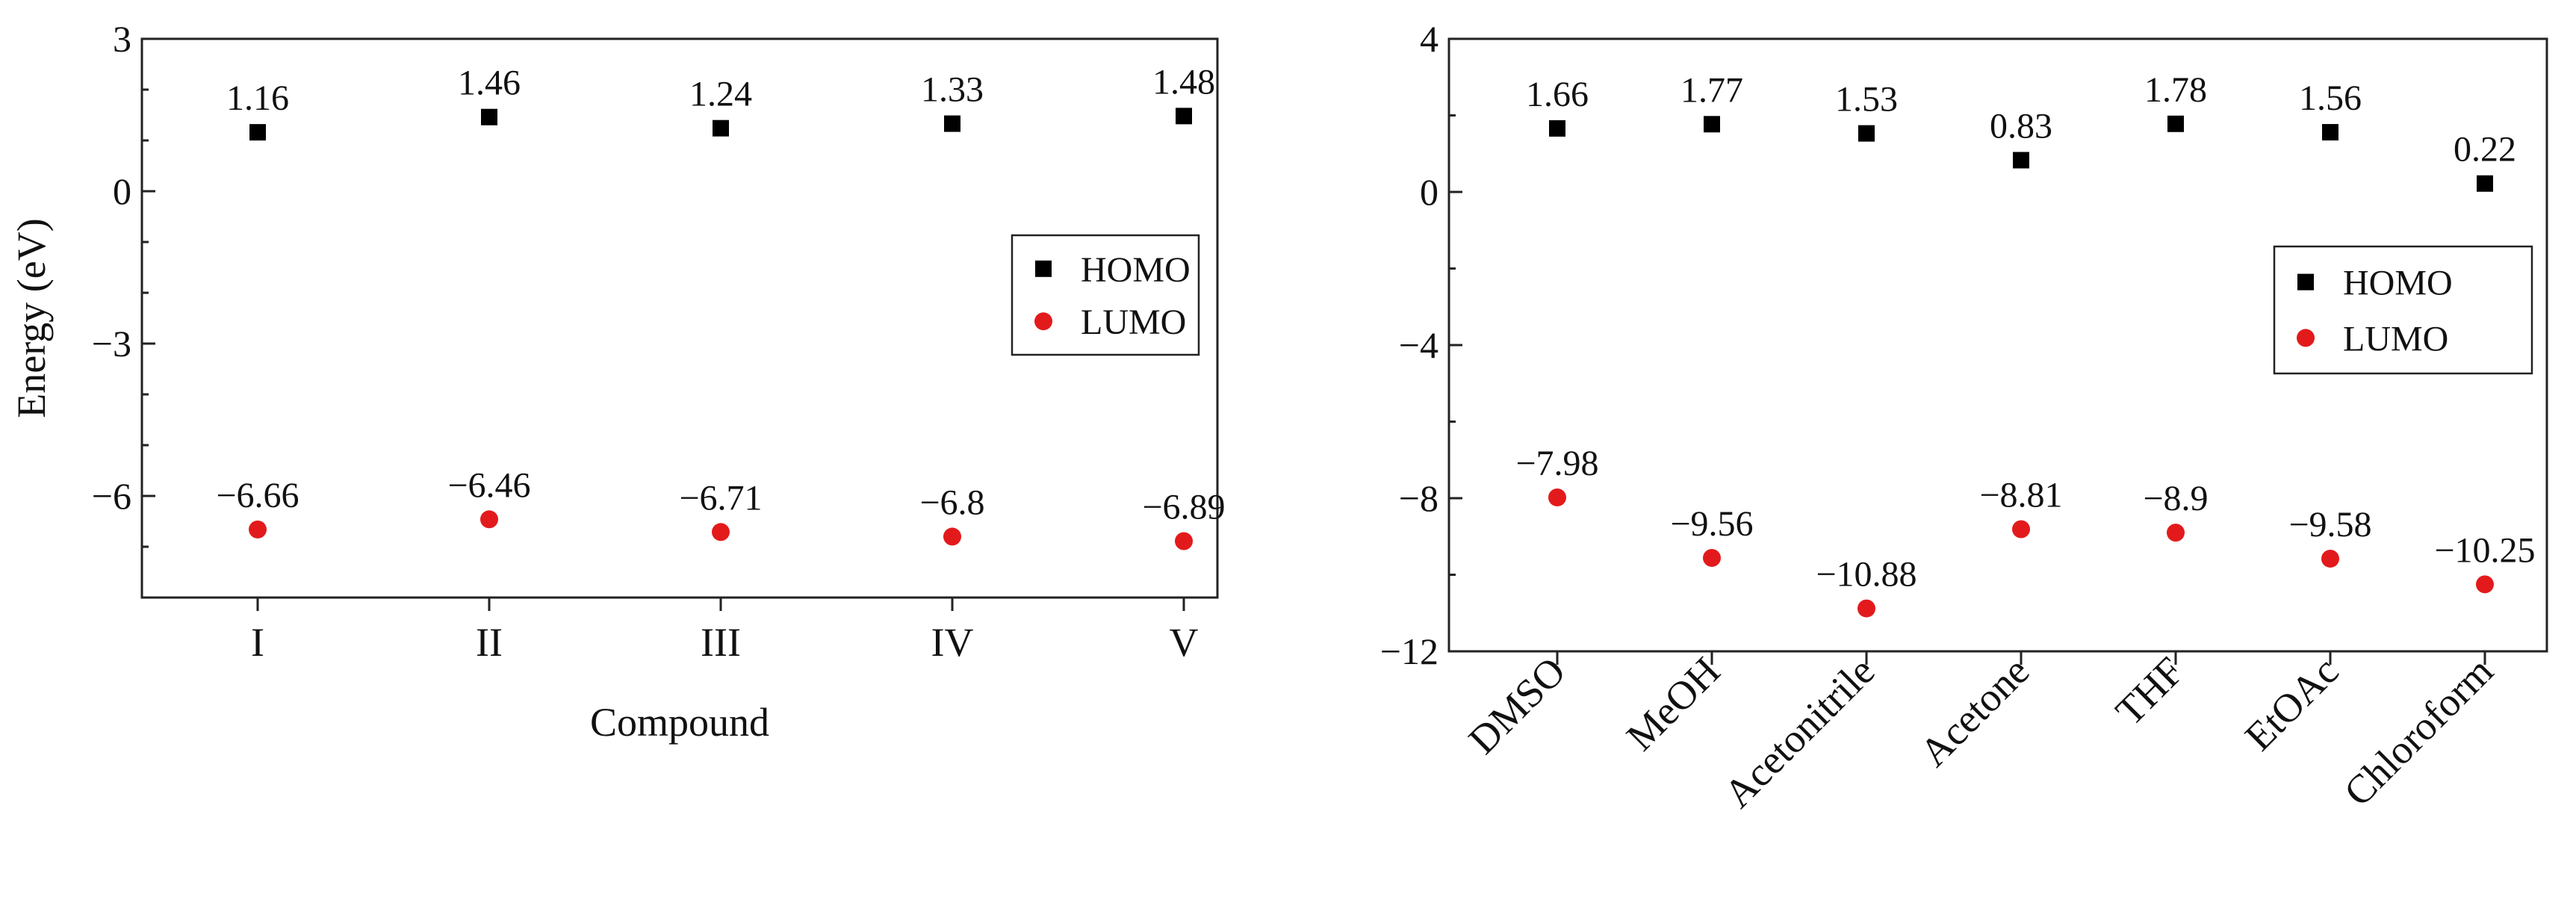  What do you see at coordinates (489, 485) in the screenshot?
I see `data-label: −6.46` at bounding box center [489, 485].